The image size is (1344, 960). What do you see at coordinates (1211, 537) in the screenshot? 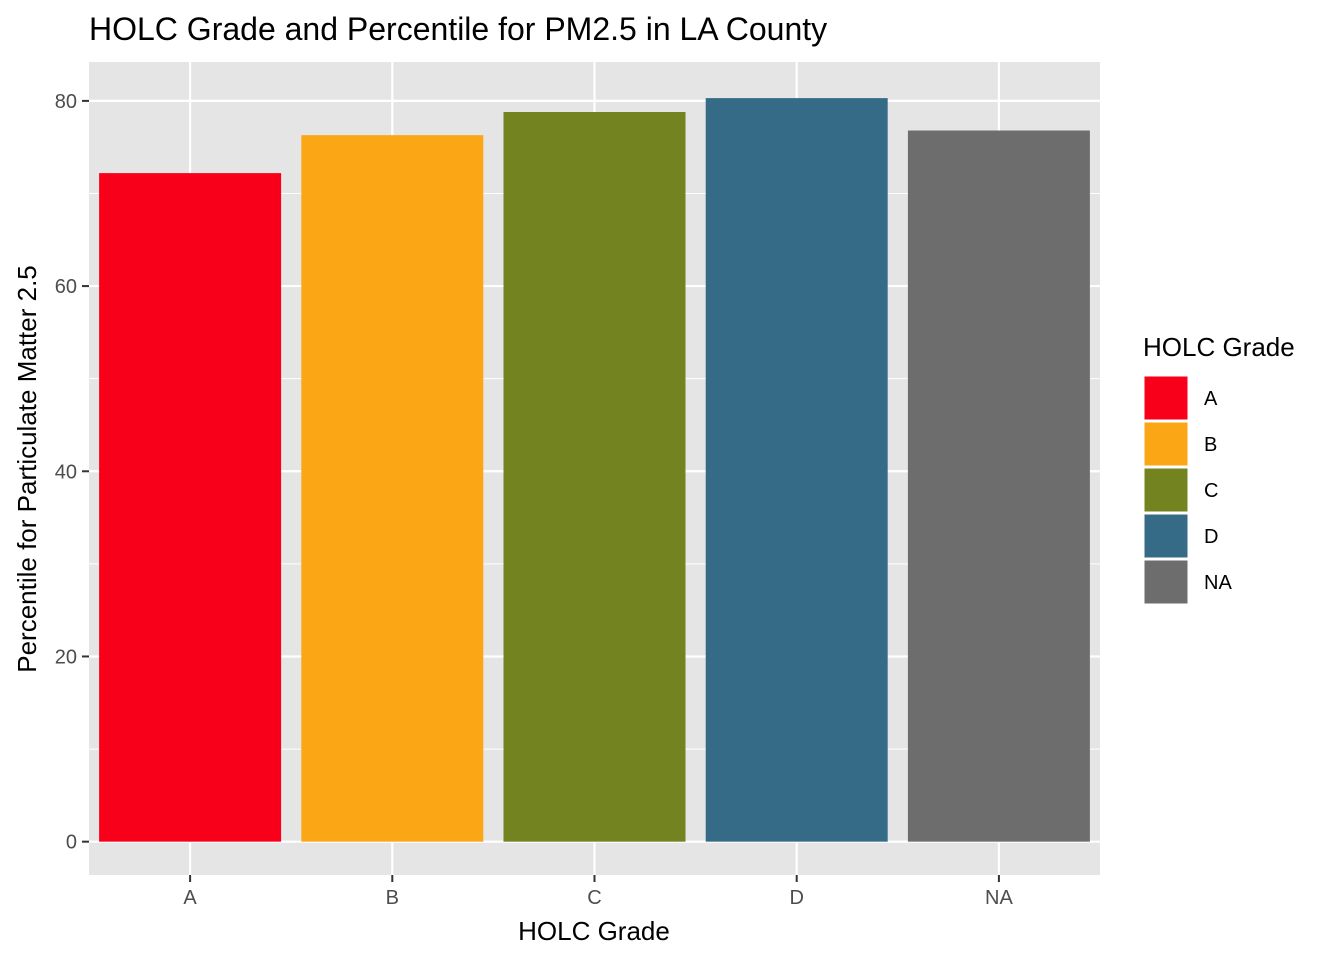
I see `legend-label: D` at bounding box center [1211, 537].